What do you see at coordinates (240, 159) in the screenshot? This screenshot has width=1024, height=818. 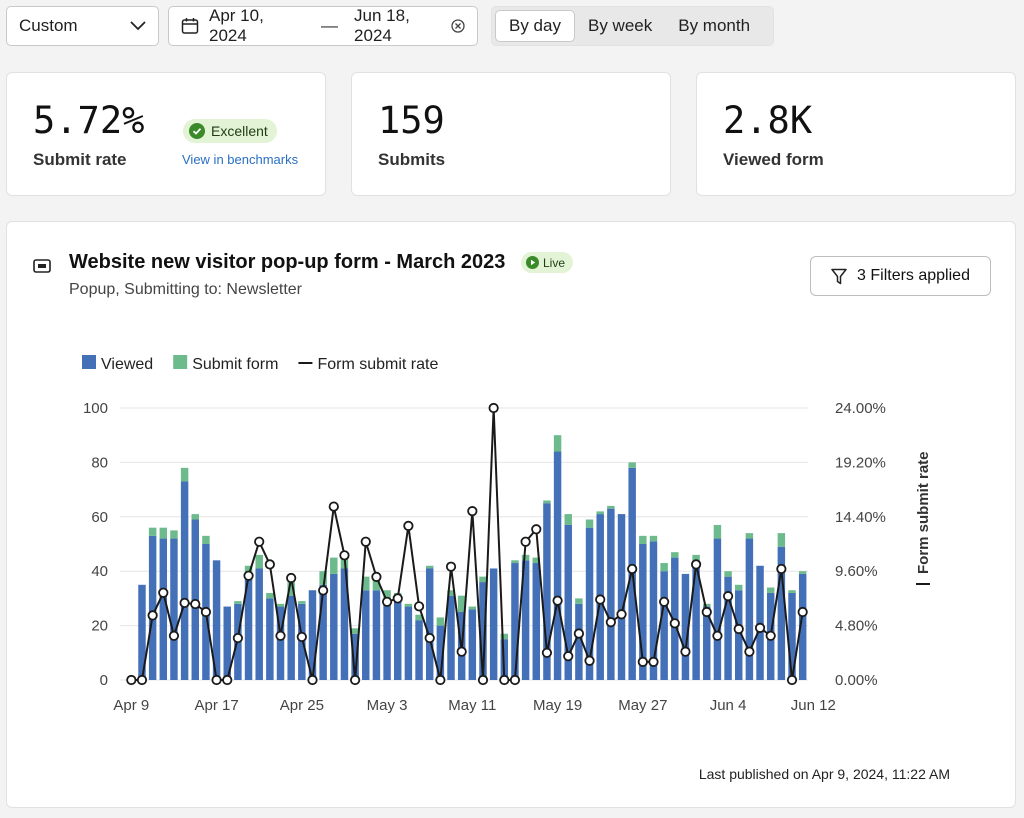 I see `view-benchmarks-link: View in benchmarks` at bounding box center [240, 159].